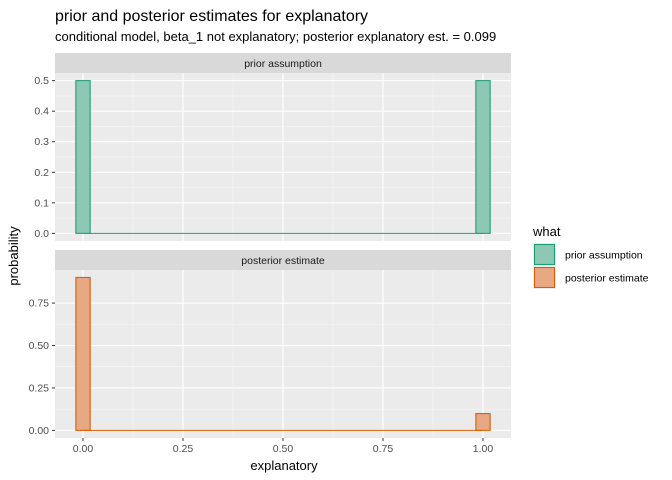  I want to click on legend-label: prior assumption, so click(604, 256).